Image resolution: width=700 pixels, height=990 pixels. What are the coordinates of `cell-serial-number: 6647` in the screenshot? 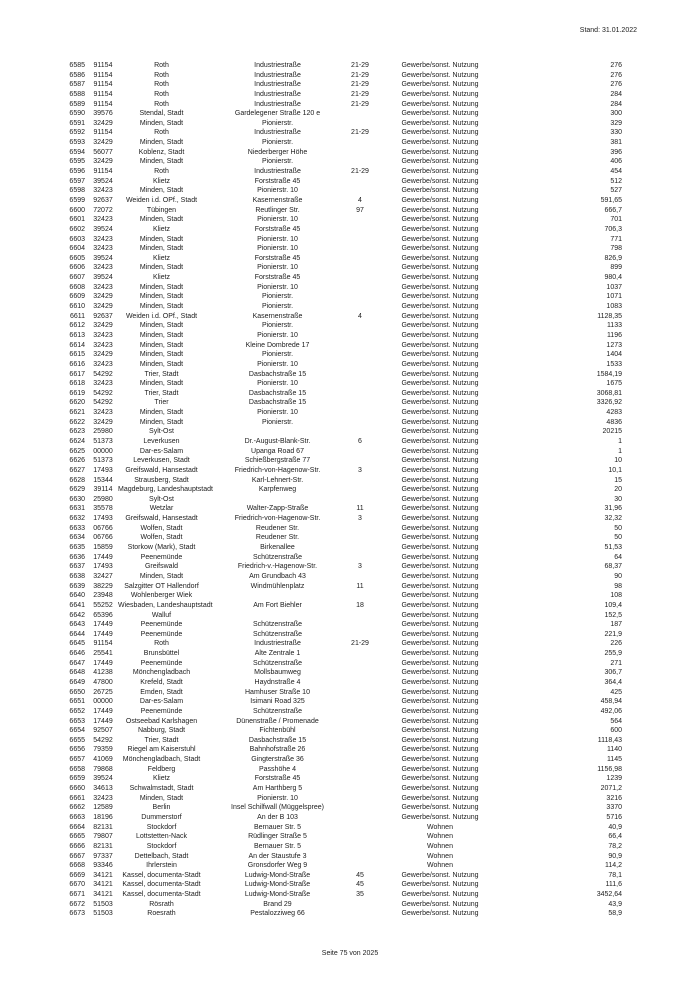 It's located at (77, 663).